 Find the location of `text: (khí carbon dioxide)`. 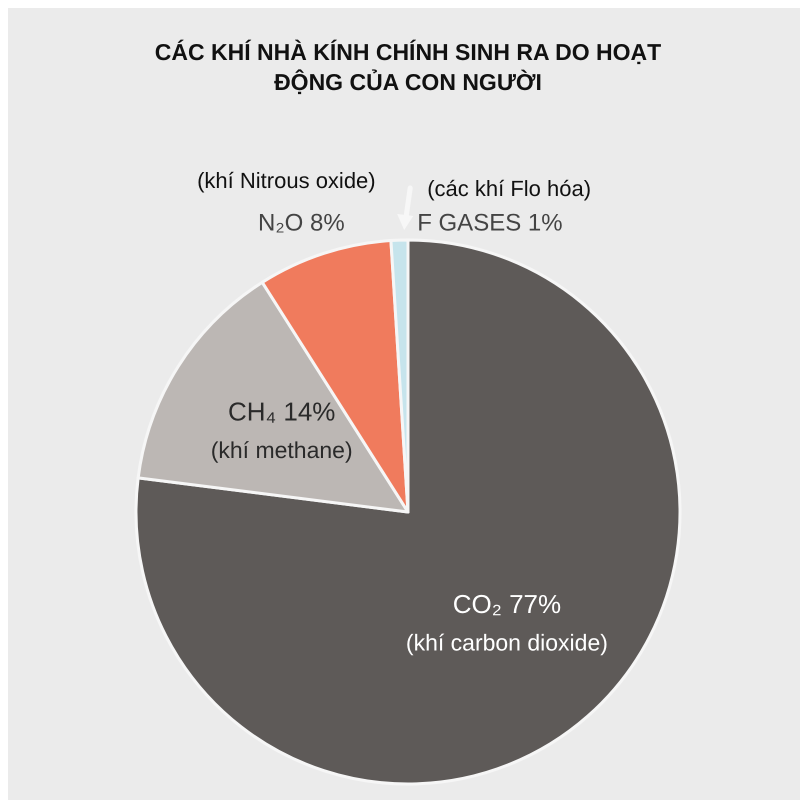

text: (khí carbon dioxide) is located at coordinates (507, 642).